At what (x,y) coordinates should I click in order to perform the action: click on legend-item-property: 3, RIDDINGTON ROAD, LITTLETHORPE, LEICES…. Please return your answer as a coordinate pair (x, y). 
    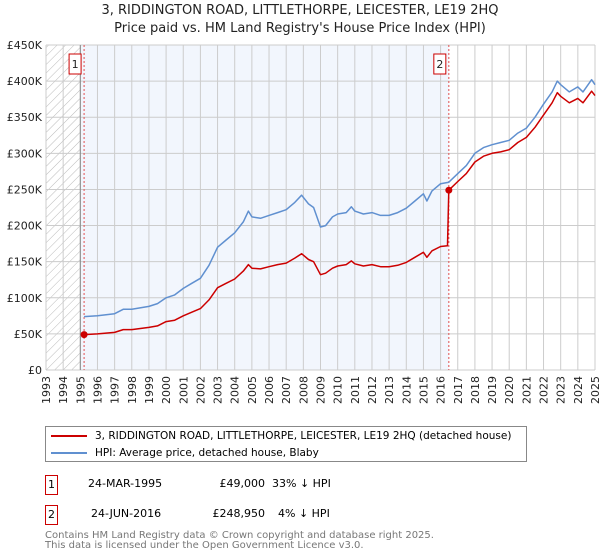
    Looking at the image, I should click on (281, 436).